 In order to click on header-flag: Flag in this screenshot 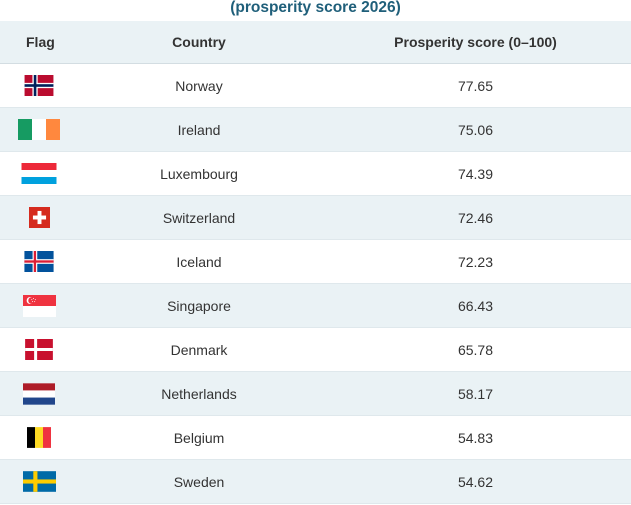, I will do `click(40, 42)`.